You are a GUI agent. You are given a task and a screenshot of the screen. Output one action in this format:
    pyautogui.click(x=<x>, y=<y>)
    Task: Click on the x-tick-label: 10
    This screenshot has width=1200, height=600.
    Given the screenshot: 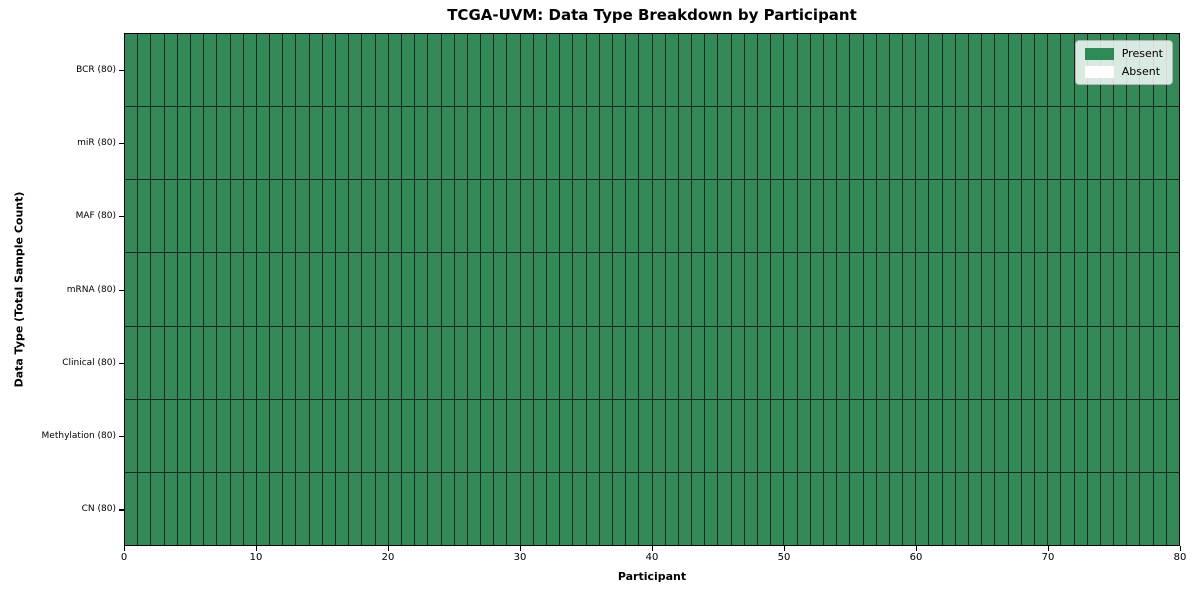 What is the action you would take?
    pyautogui.click(x=256, y=557)
    